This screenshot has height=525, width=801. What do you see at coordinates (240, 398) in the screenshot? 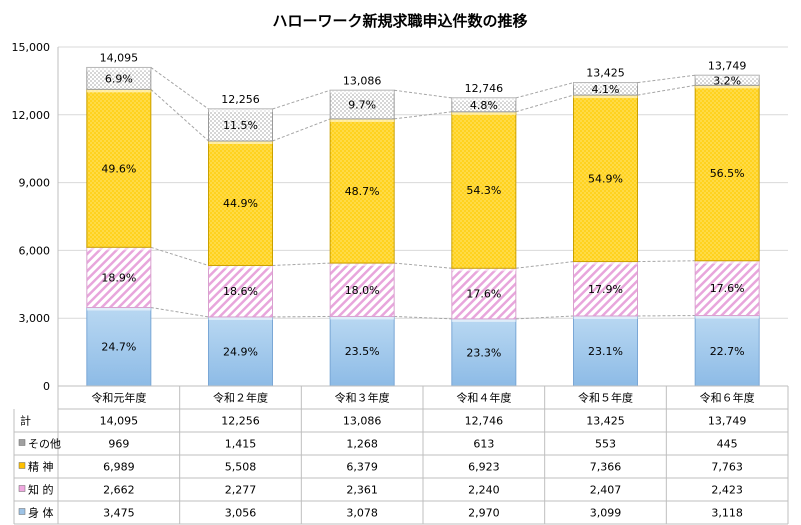
I see `category-label: 令和２年度` at bounding box center [240, 398].